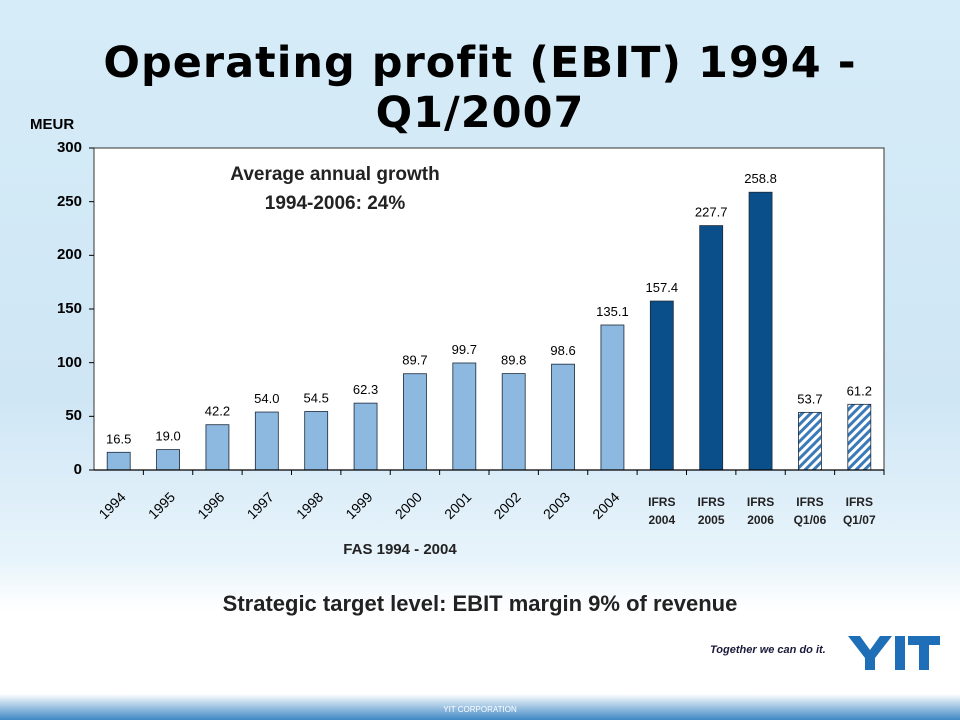 Image resolution: width=960 pixels, height=720 pixels. I want to click on bar-value-label: 61.2, so click(859, 390).